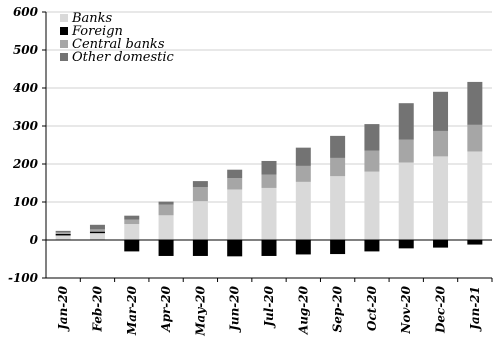 The image size is (500, 340). Describe the element at coordinates (25, 164) in the screenshot. I see `y-tick-label: 200` at that location.